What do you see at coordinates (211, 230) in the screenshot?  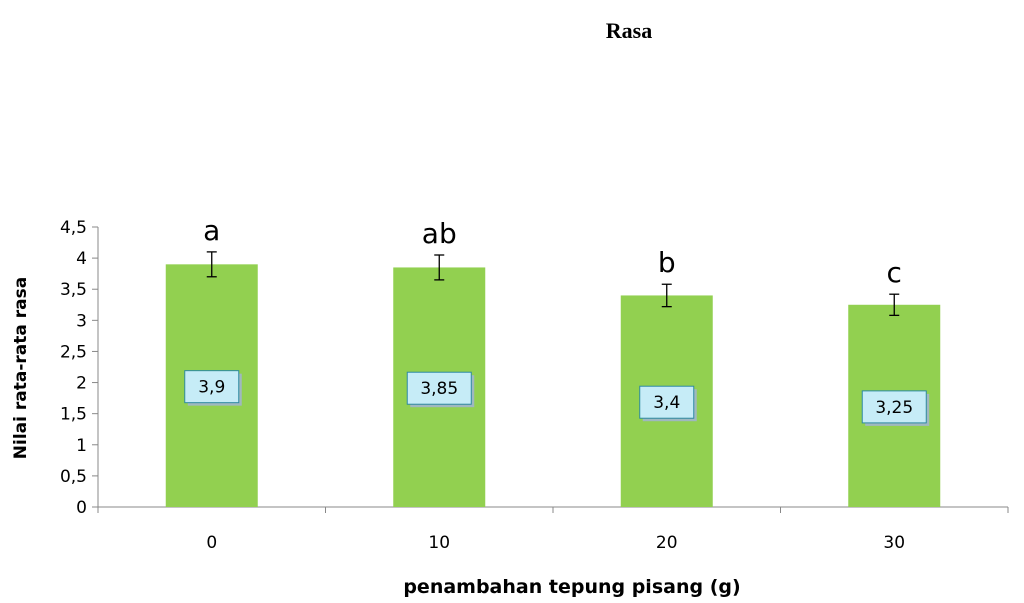 I see `significance-letter: a` at bounding box center [211, 230].